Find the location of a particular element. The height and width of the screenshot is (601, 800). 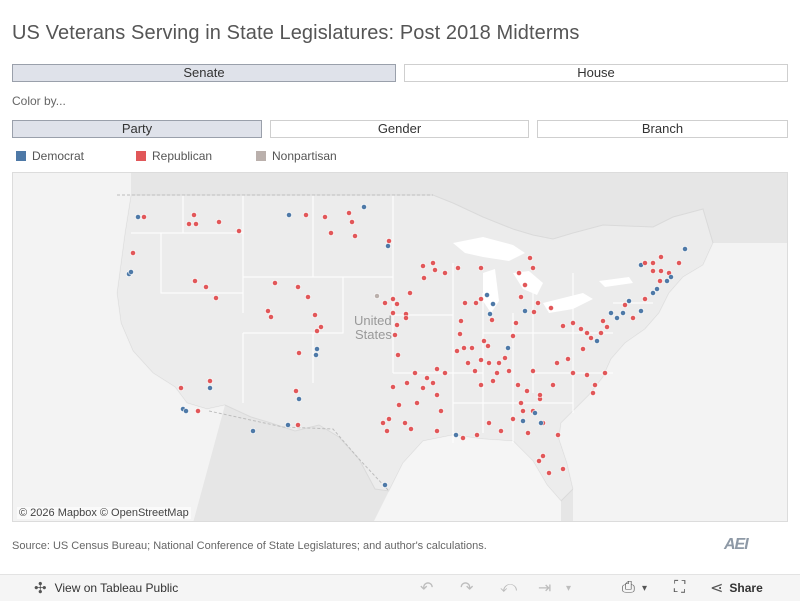

download-dropdown-icon: ▾ is located at coordinates (645, 588).